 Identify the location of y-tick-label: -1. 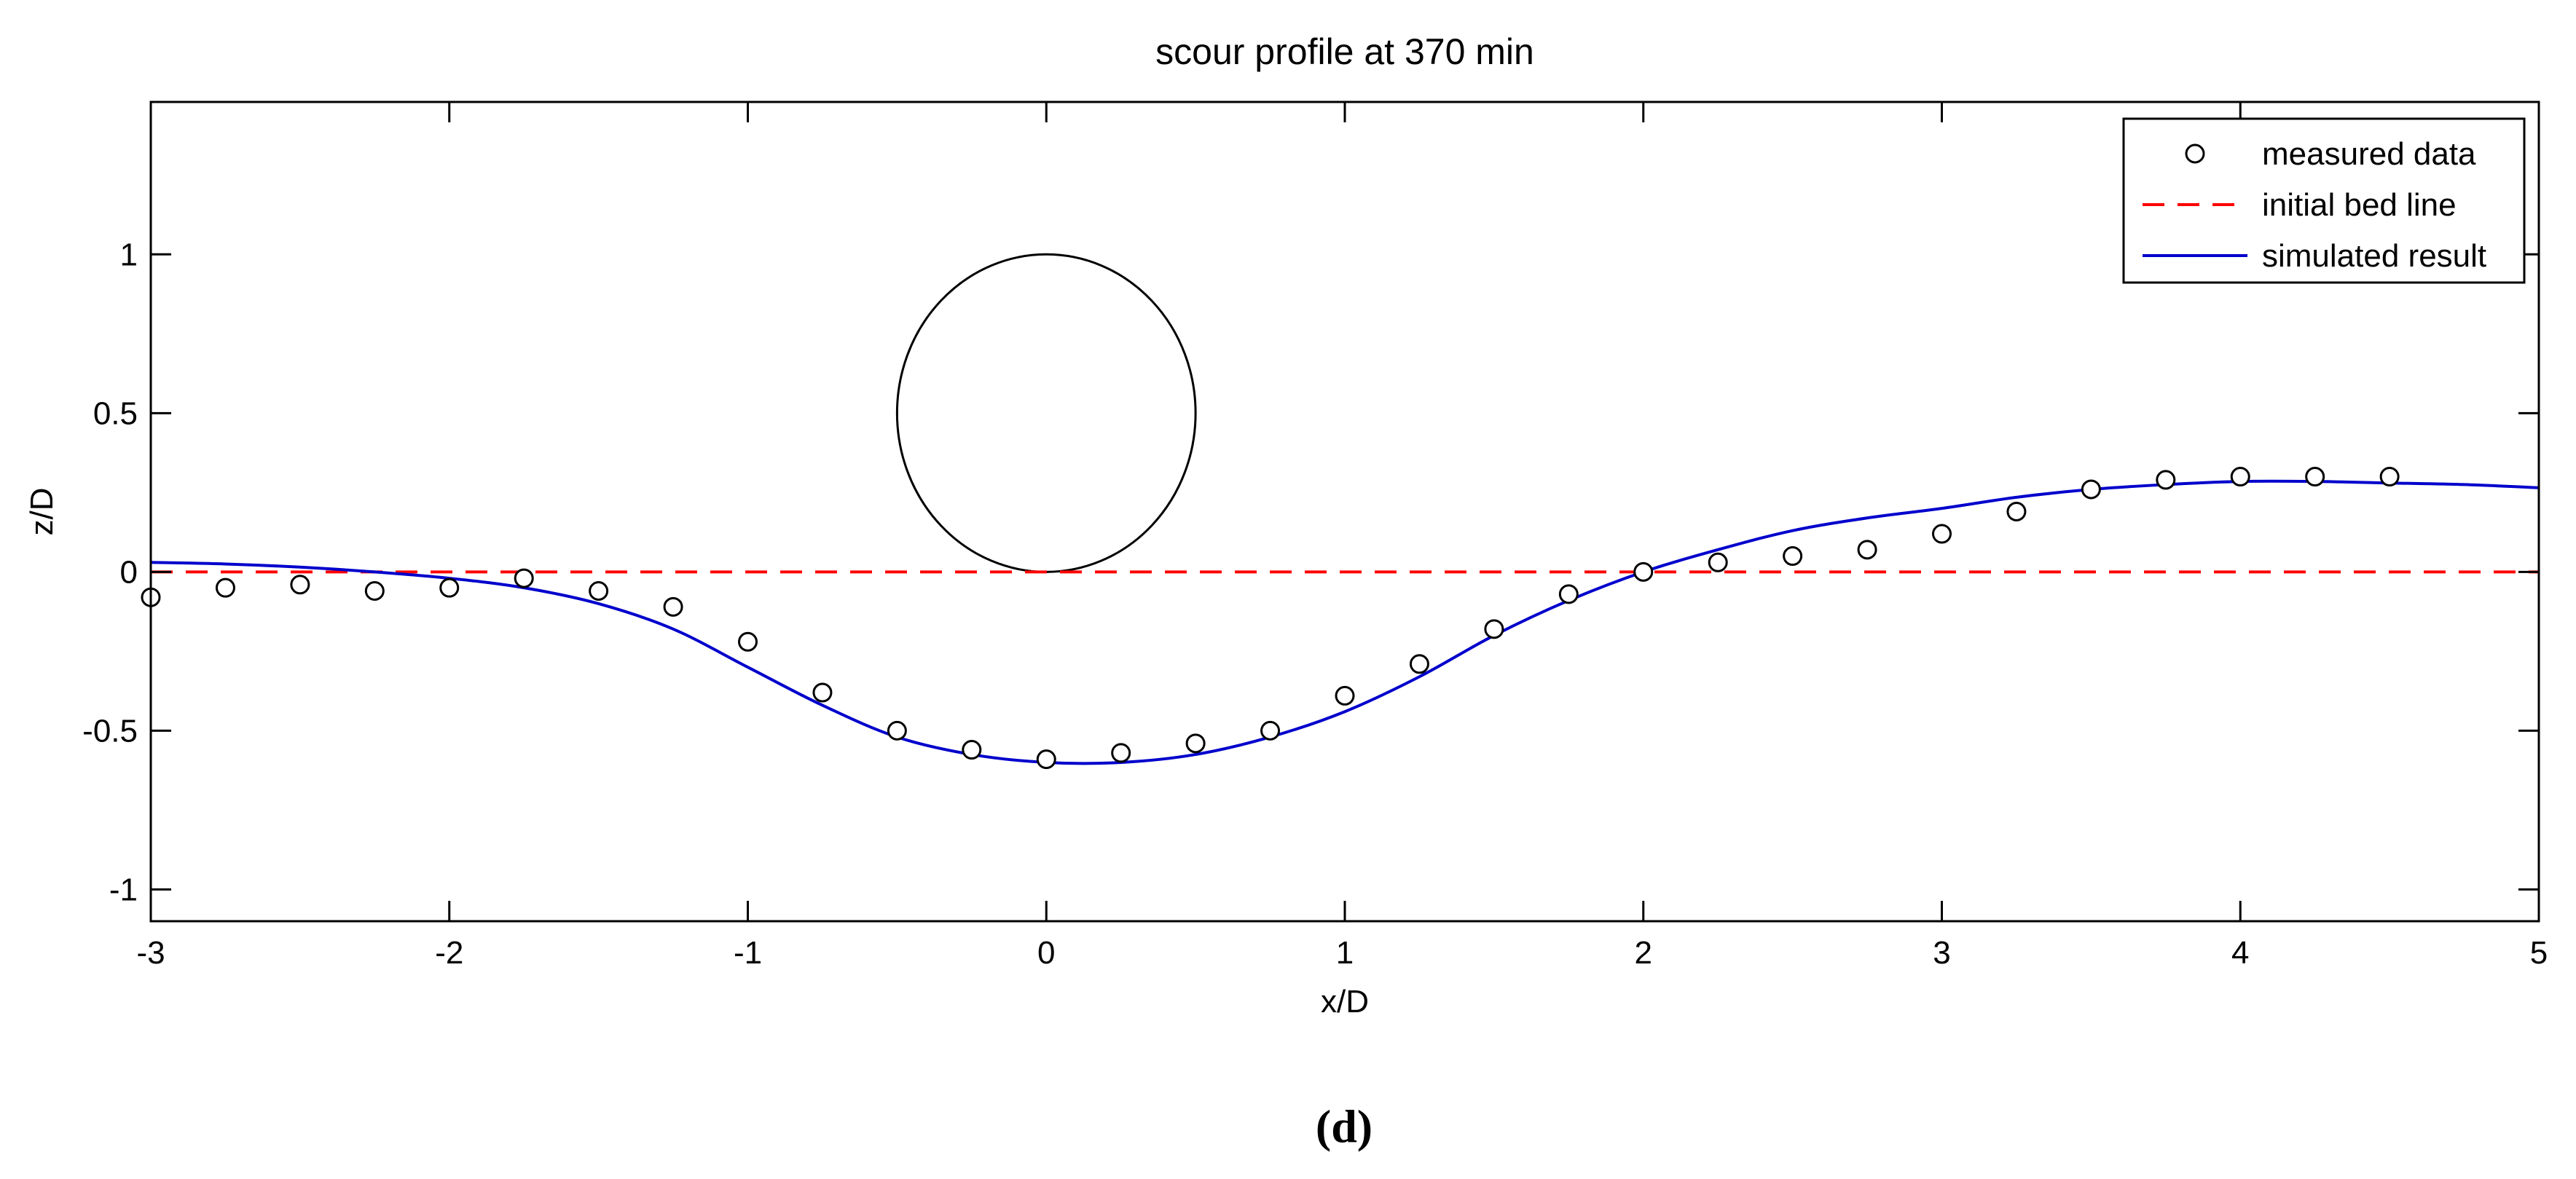
(123, 890).